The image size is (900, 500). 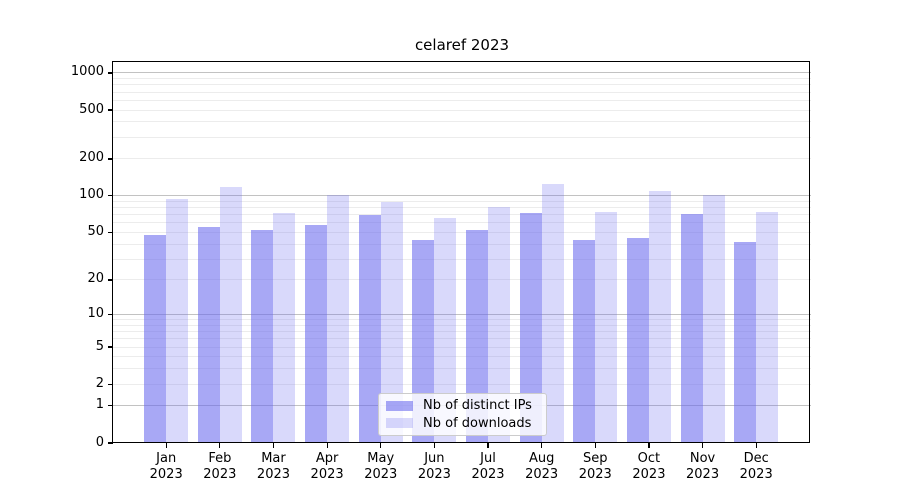 I want to click on x-tick-label: Oct 2023, so click(x=649, y=466).